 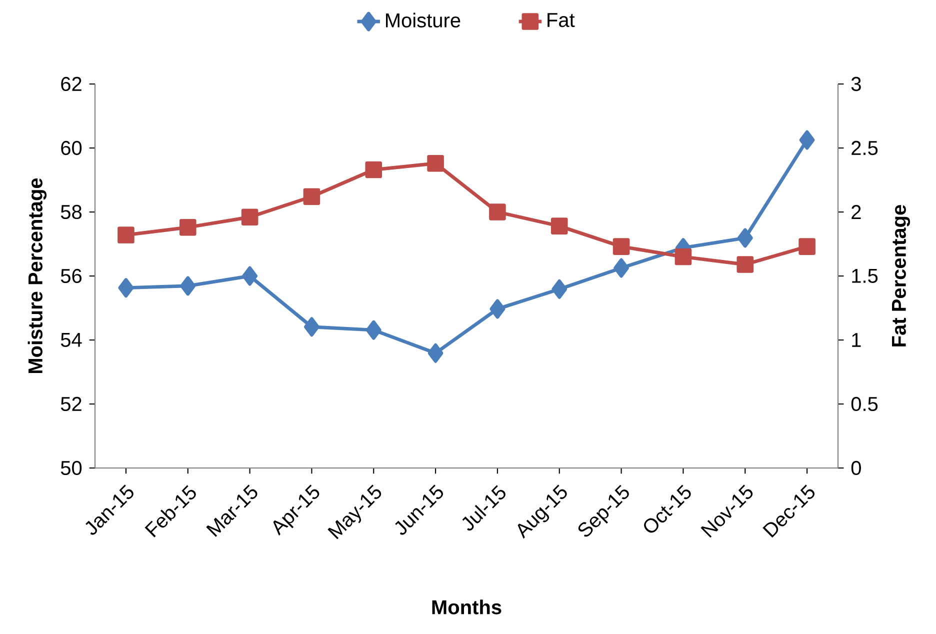 I want to click on y-tick-label: 50, so click(x=71, y=468).